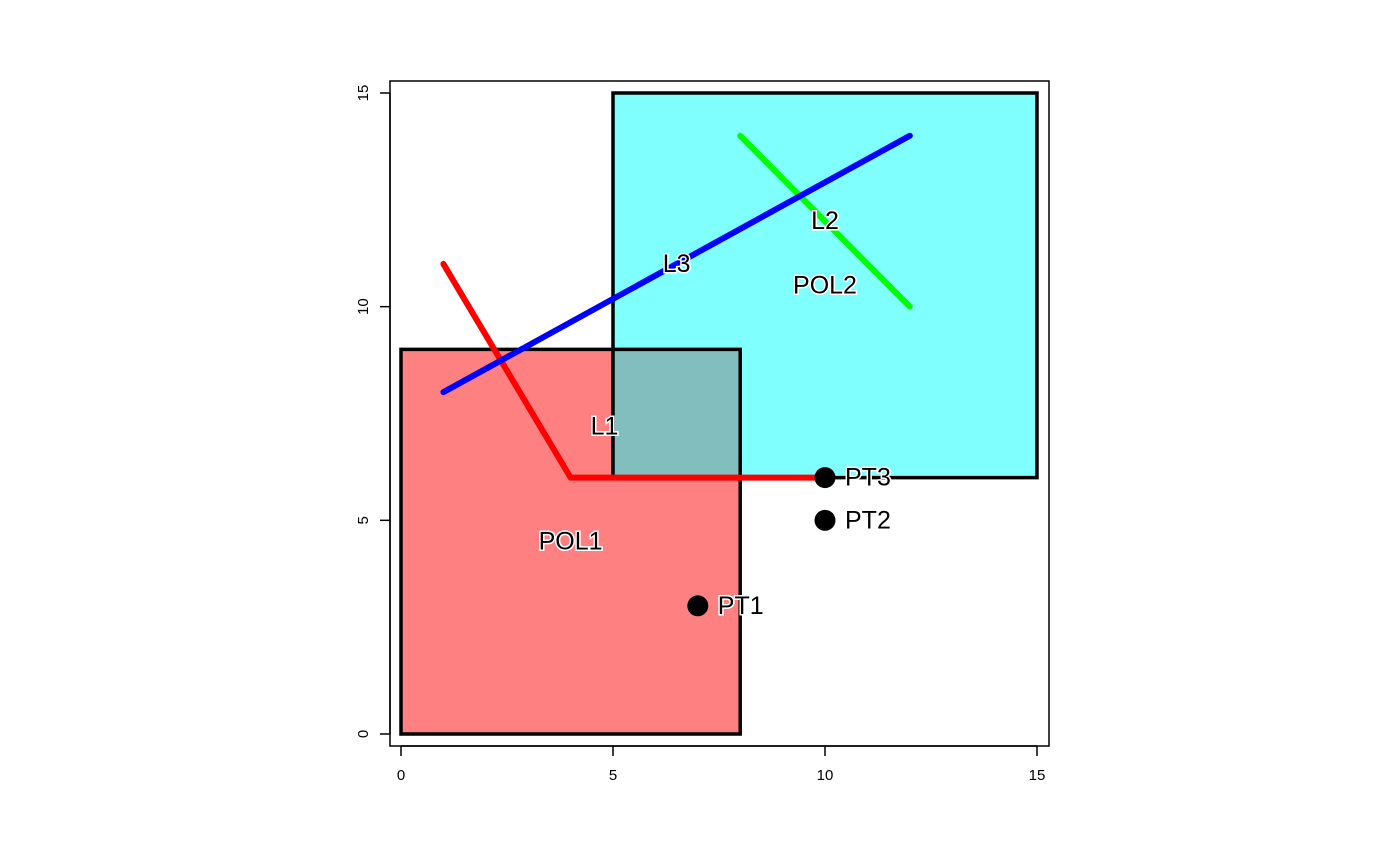 The image size is (1400, 866). I want to click on x-tick-label: 15, so click(1037, 775).